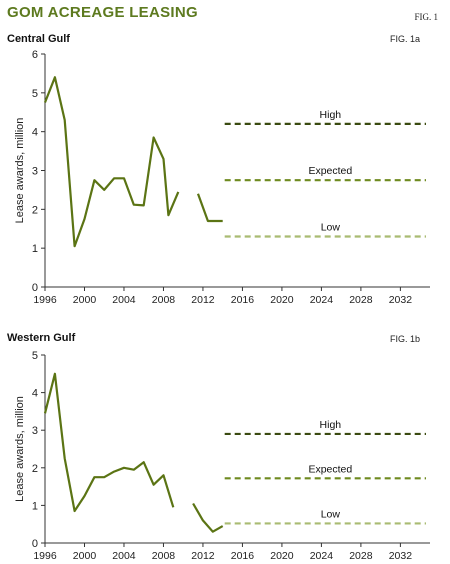 The image size is (450, 564). What do you see at coordinates (426, 17) in the screenshot?
I see `figure-label: FIG. 1` at bounding box center [426, 17].